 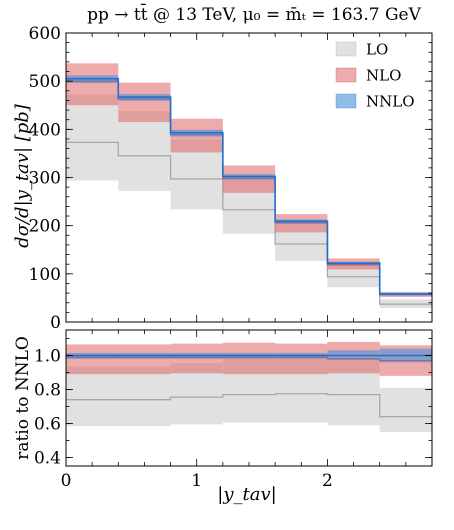 I want to click on ratio-y-tick-label-1: 1.0, so click(x=47, y=357).